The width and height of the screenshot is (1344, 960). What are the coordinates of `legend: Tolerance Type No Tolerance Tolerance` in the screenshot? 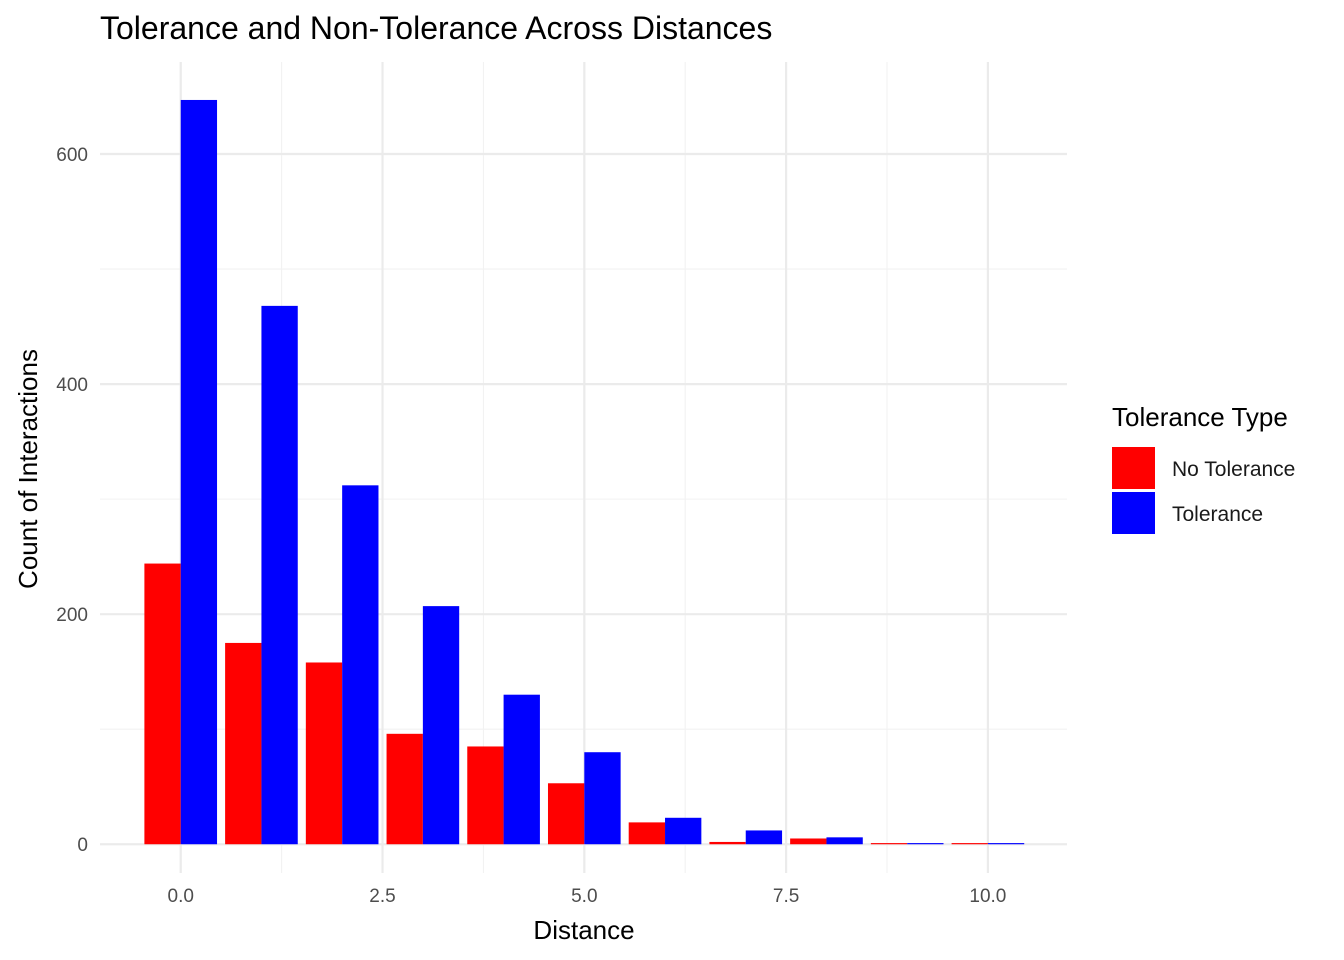 It's located at (1203, 468).